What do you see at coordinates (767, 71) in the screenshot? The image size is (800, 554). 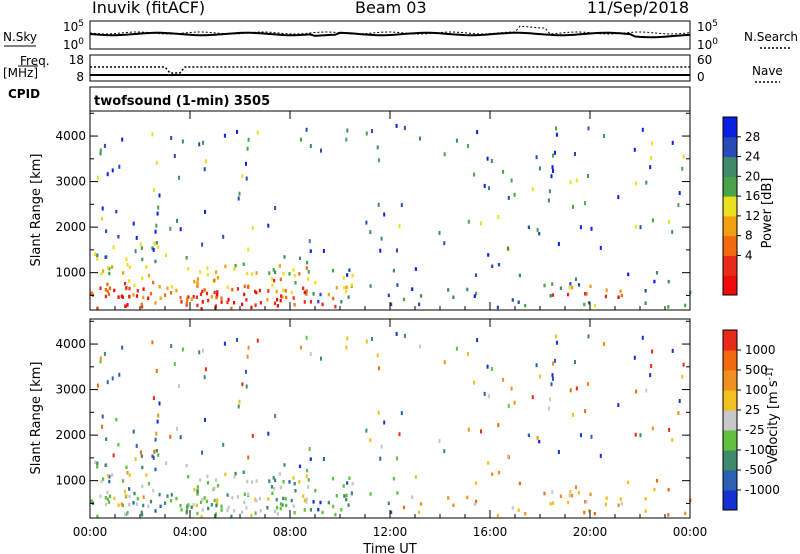 I see `nave-label: Nave` at bounding box center [767, 71].